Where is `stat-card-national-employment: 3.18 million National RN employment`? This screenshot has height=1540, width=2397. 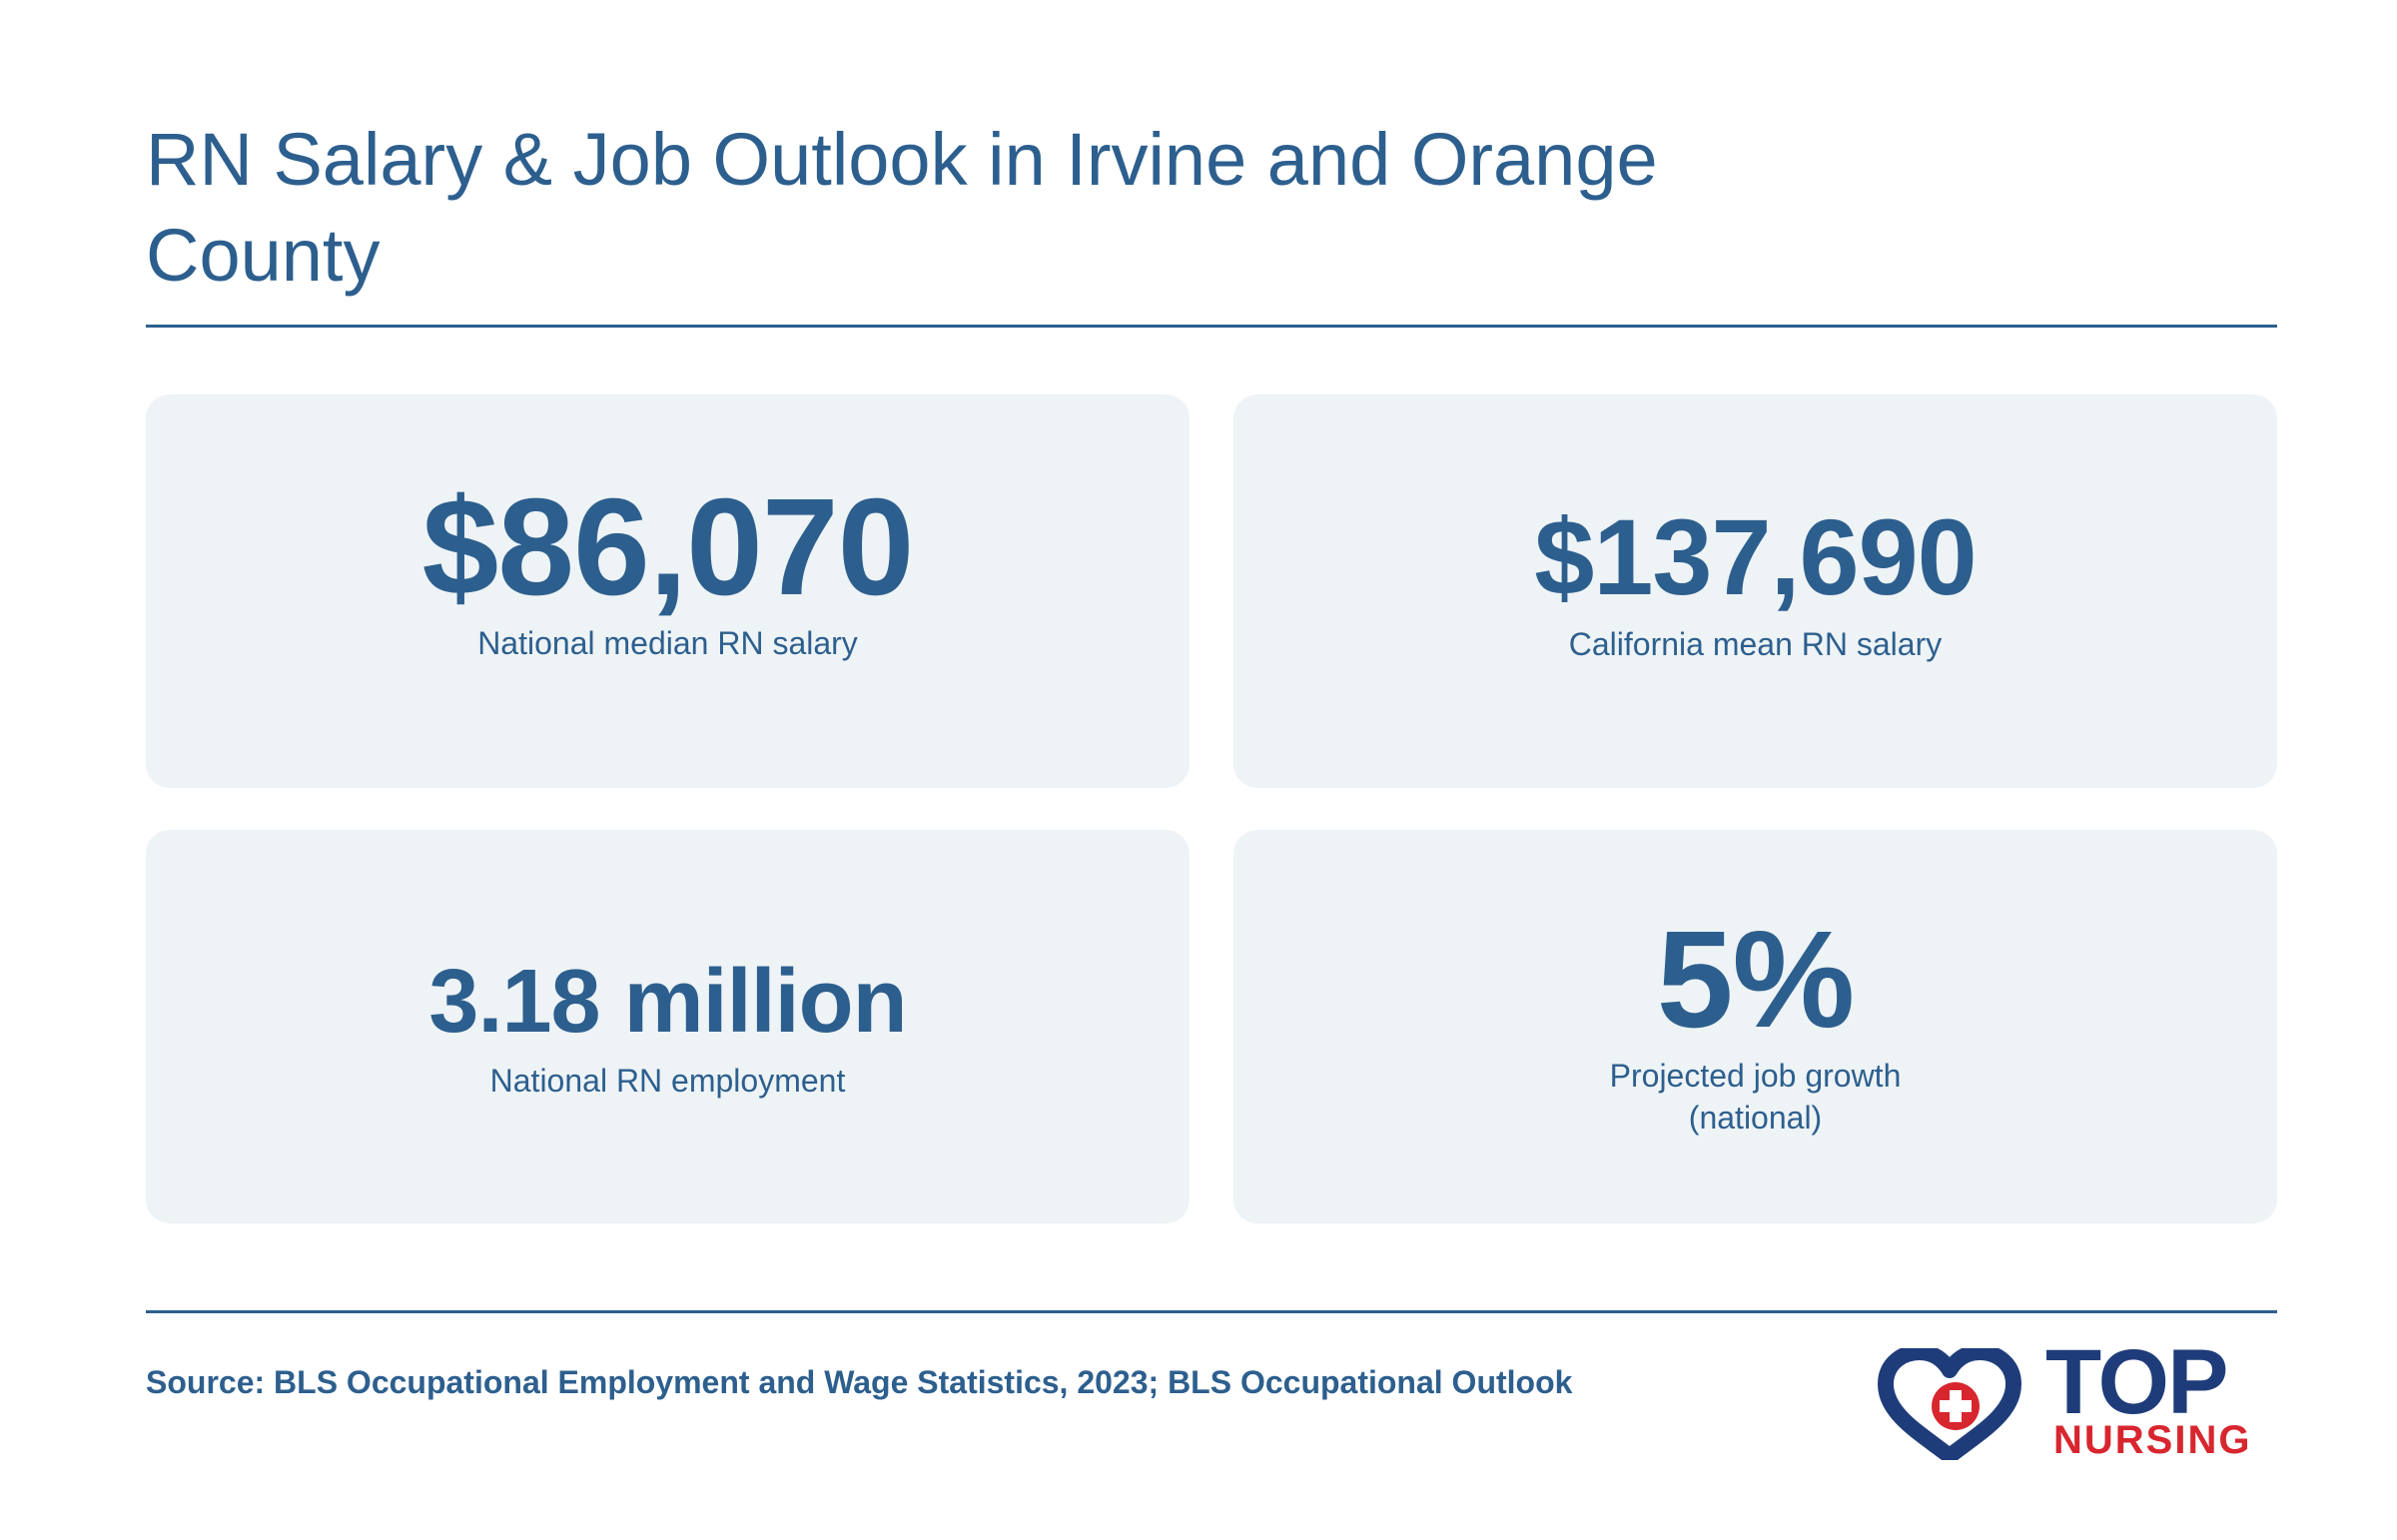
stat-card-national-employment: 3.18 million National RN employment is located at coordinates (668, 1026).